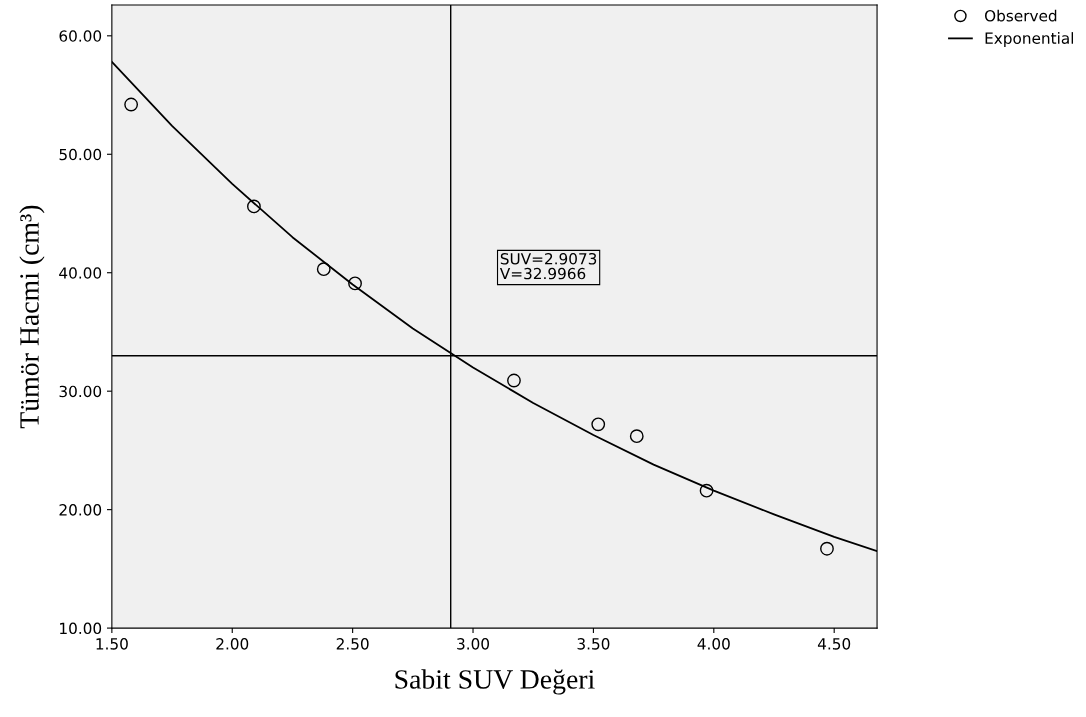 This screenshot has height=717, width=1086. Describe the element at coordinates (81, 628) in the screenshot. I see `y-tick-label: 10.00` at that location.